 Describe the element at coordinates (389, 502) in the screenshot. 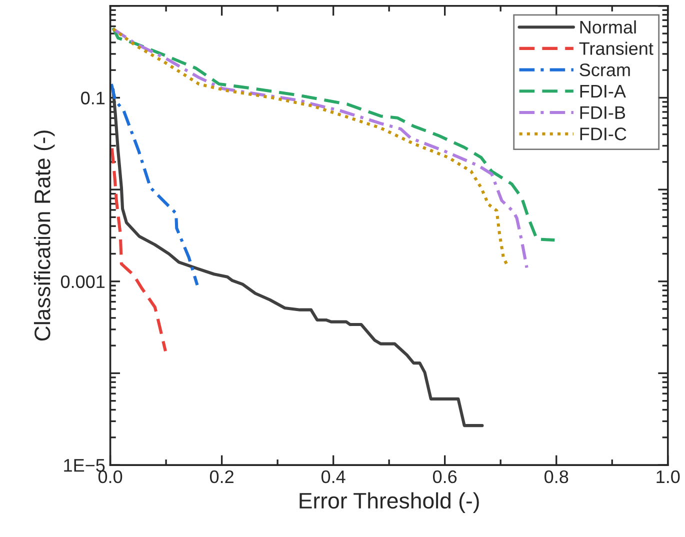

I see `x-axis-title: Error Threshold (-)` at that location.